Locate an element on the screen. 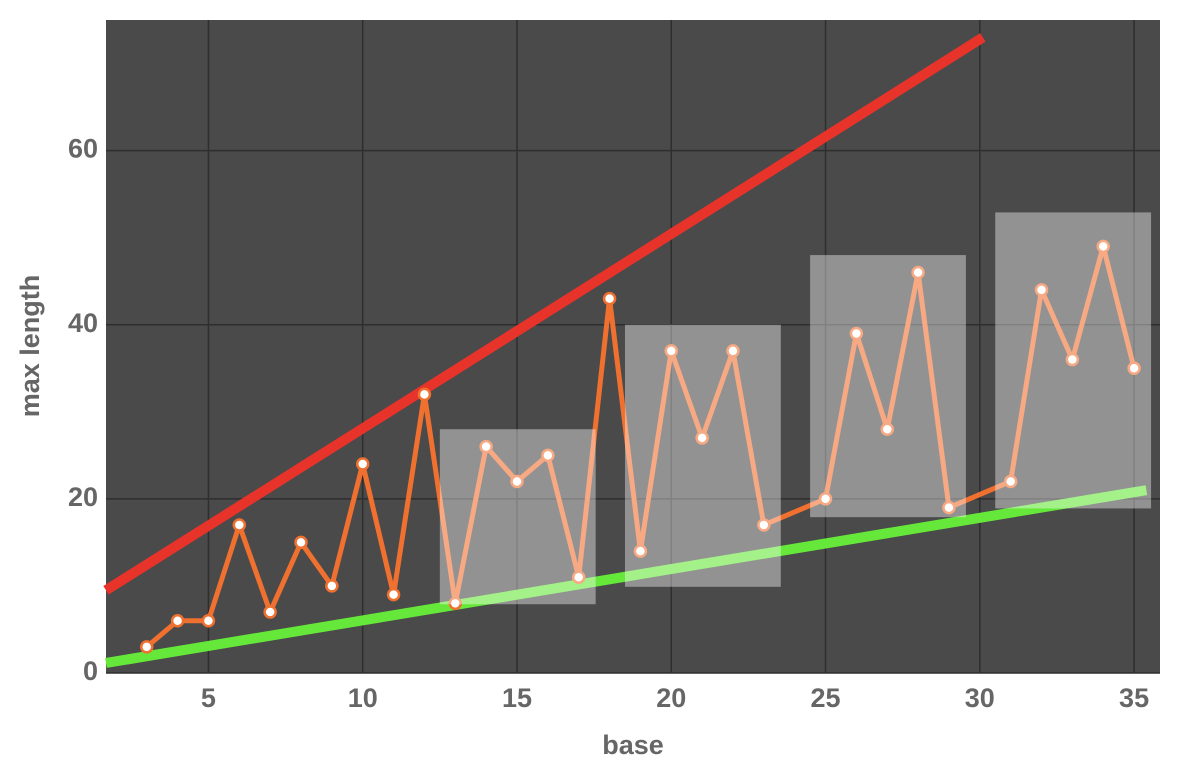 This screenshot has width=1184, height=772. x-tick-label: 5 is located at coordinates (208, 698).